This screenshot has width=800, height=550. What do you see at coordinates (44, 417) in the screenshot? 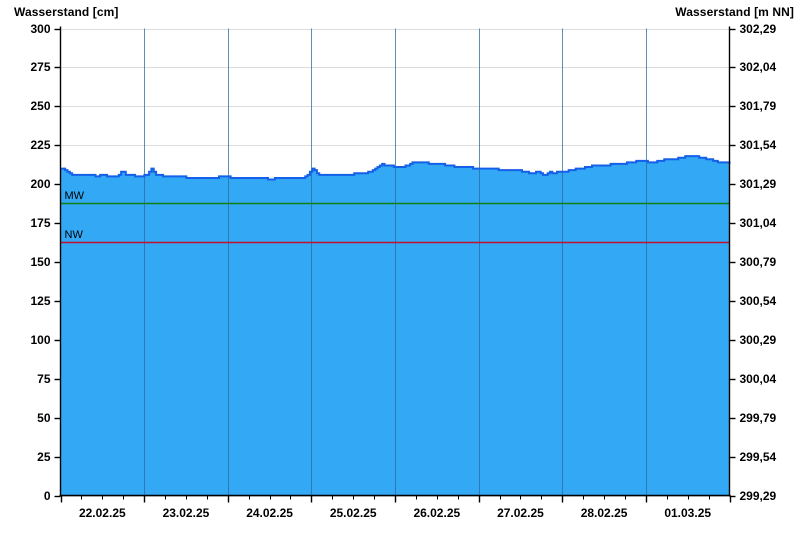
I see `y-tick-label-left: 50` at bounding box center [44, 417].